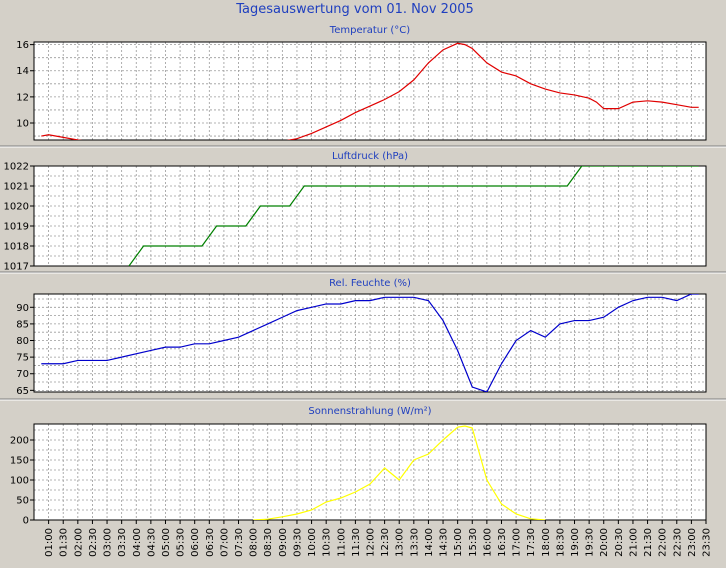  I want to click on x-tick-label: 01:00, so click(49, 542).